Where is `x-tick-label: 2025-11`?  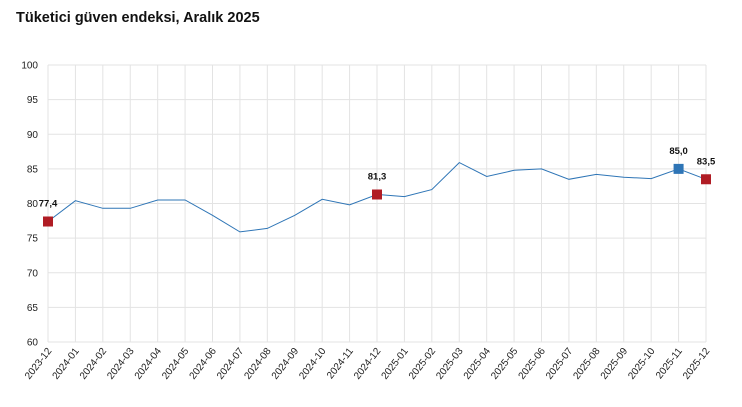
x-tick-label: 2025-11 is located at coordinates (669, 363).